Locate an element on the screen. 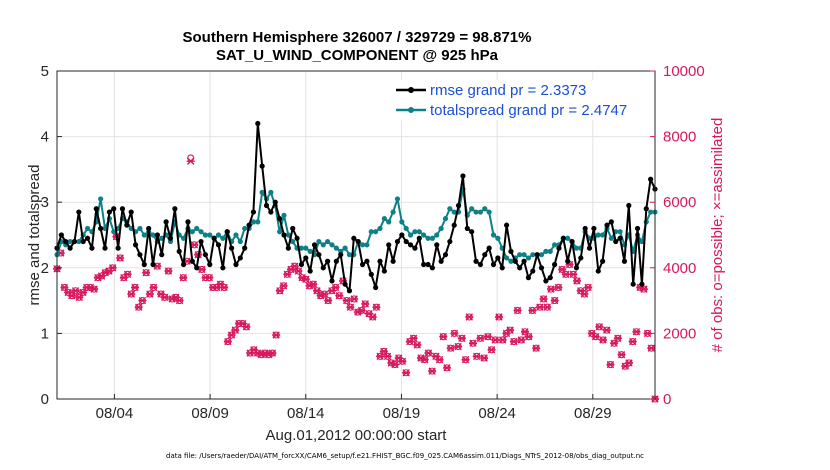  y2-tick-label: 4000 is located at coordinates (679, 268).